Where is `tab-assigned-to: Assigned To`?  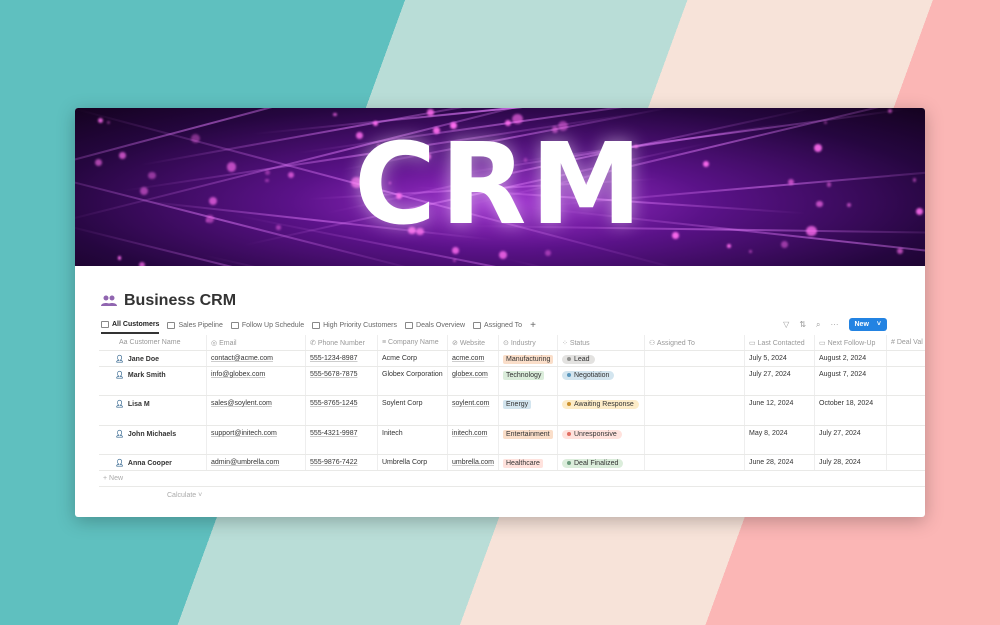 tab-assigned-to: Assigned To is located at coordinates (497, 325).